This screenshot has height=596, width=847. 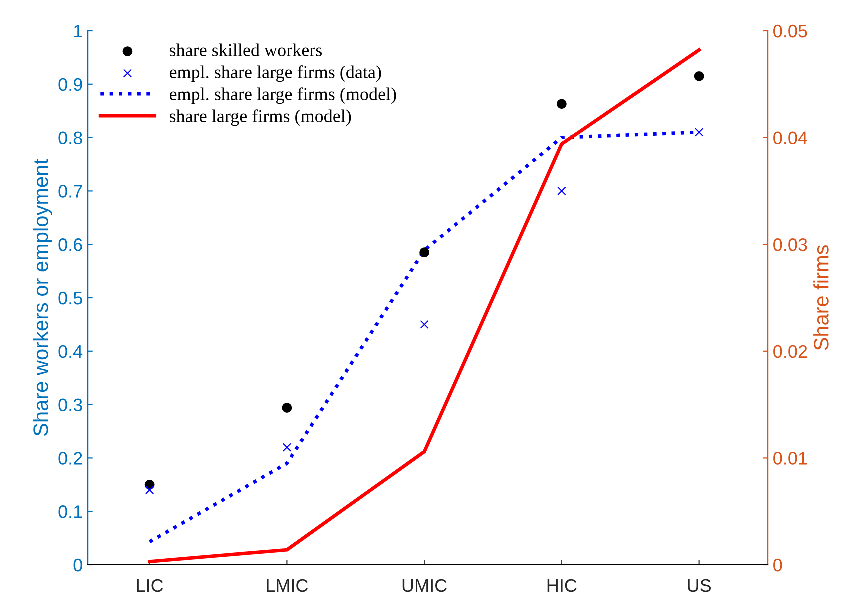 I want to click on x-tick-label: HIC, so click(x=562, y=585).